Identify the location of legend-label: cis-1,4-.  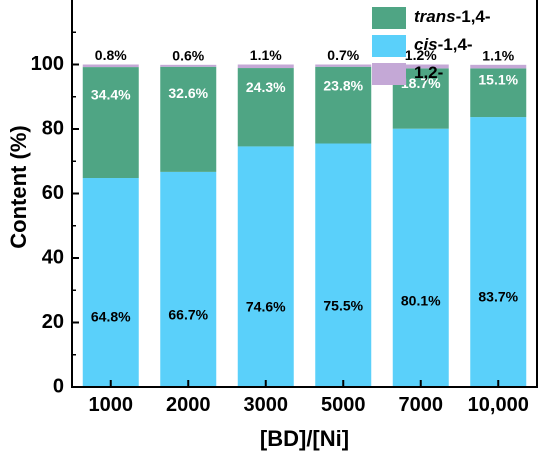
(443, 44).